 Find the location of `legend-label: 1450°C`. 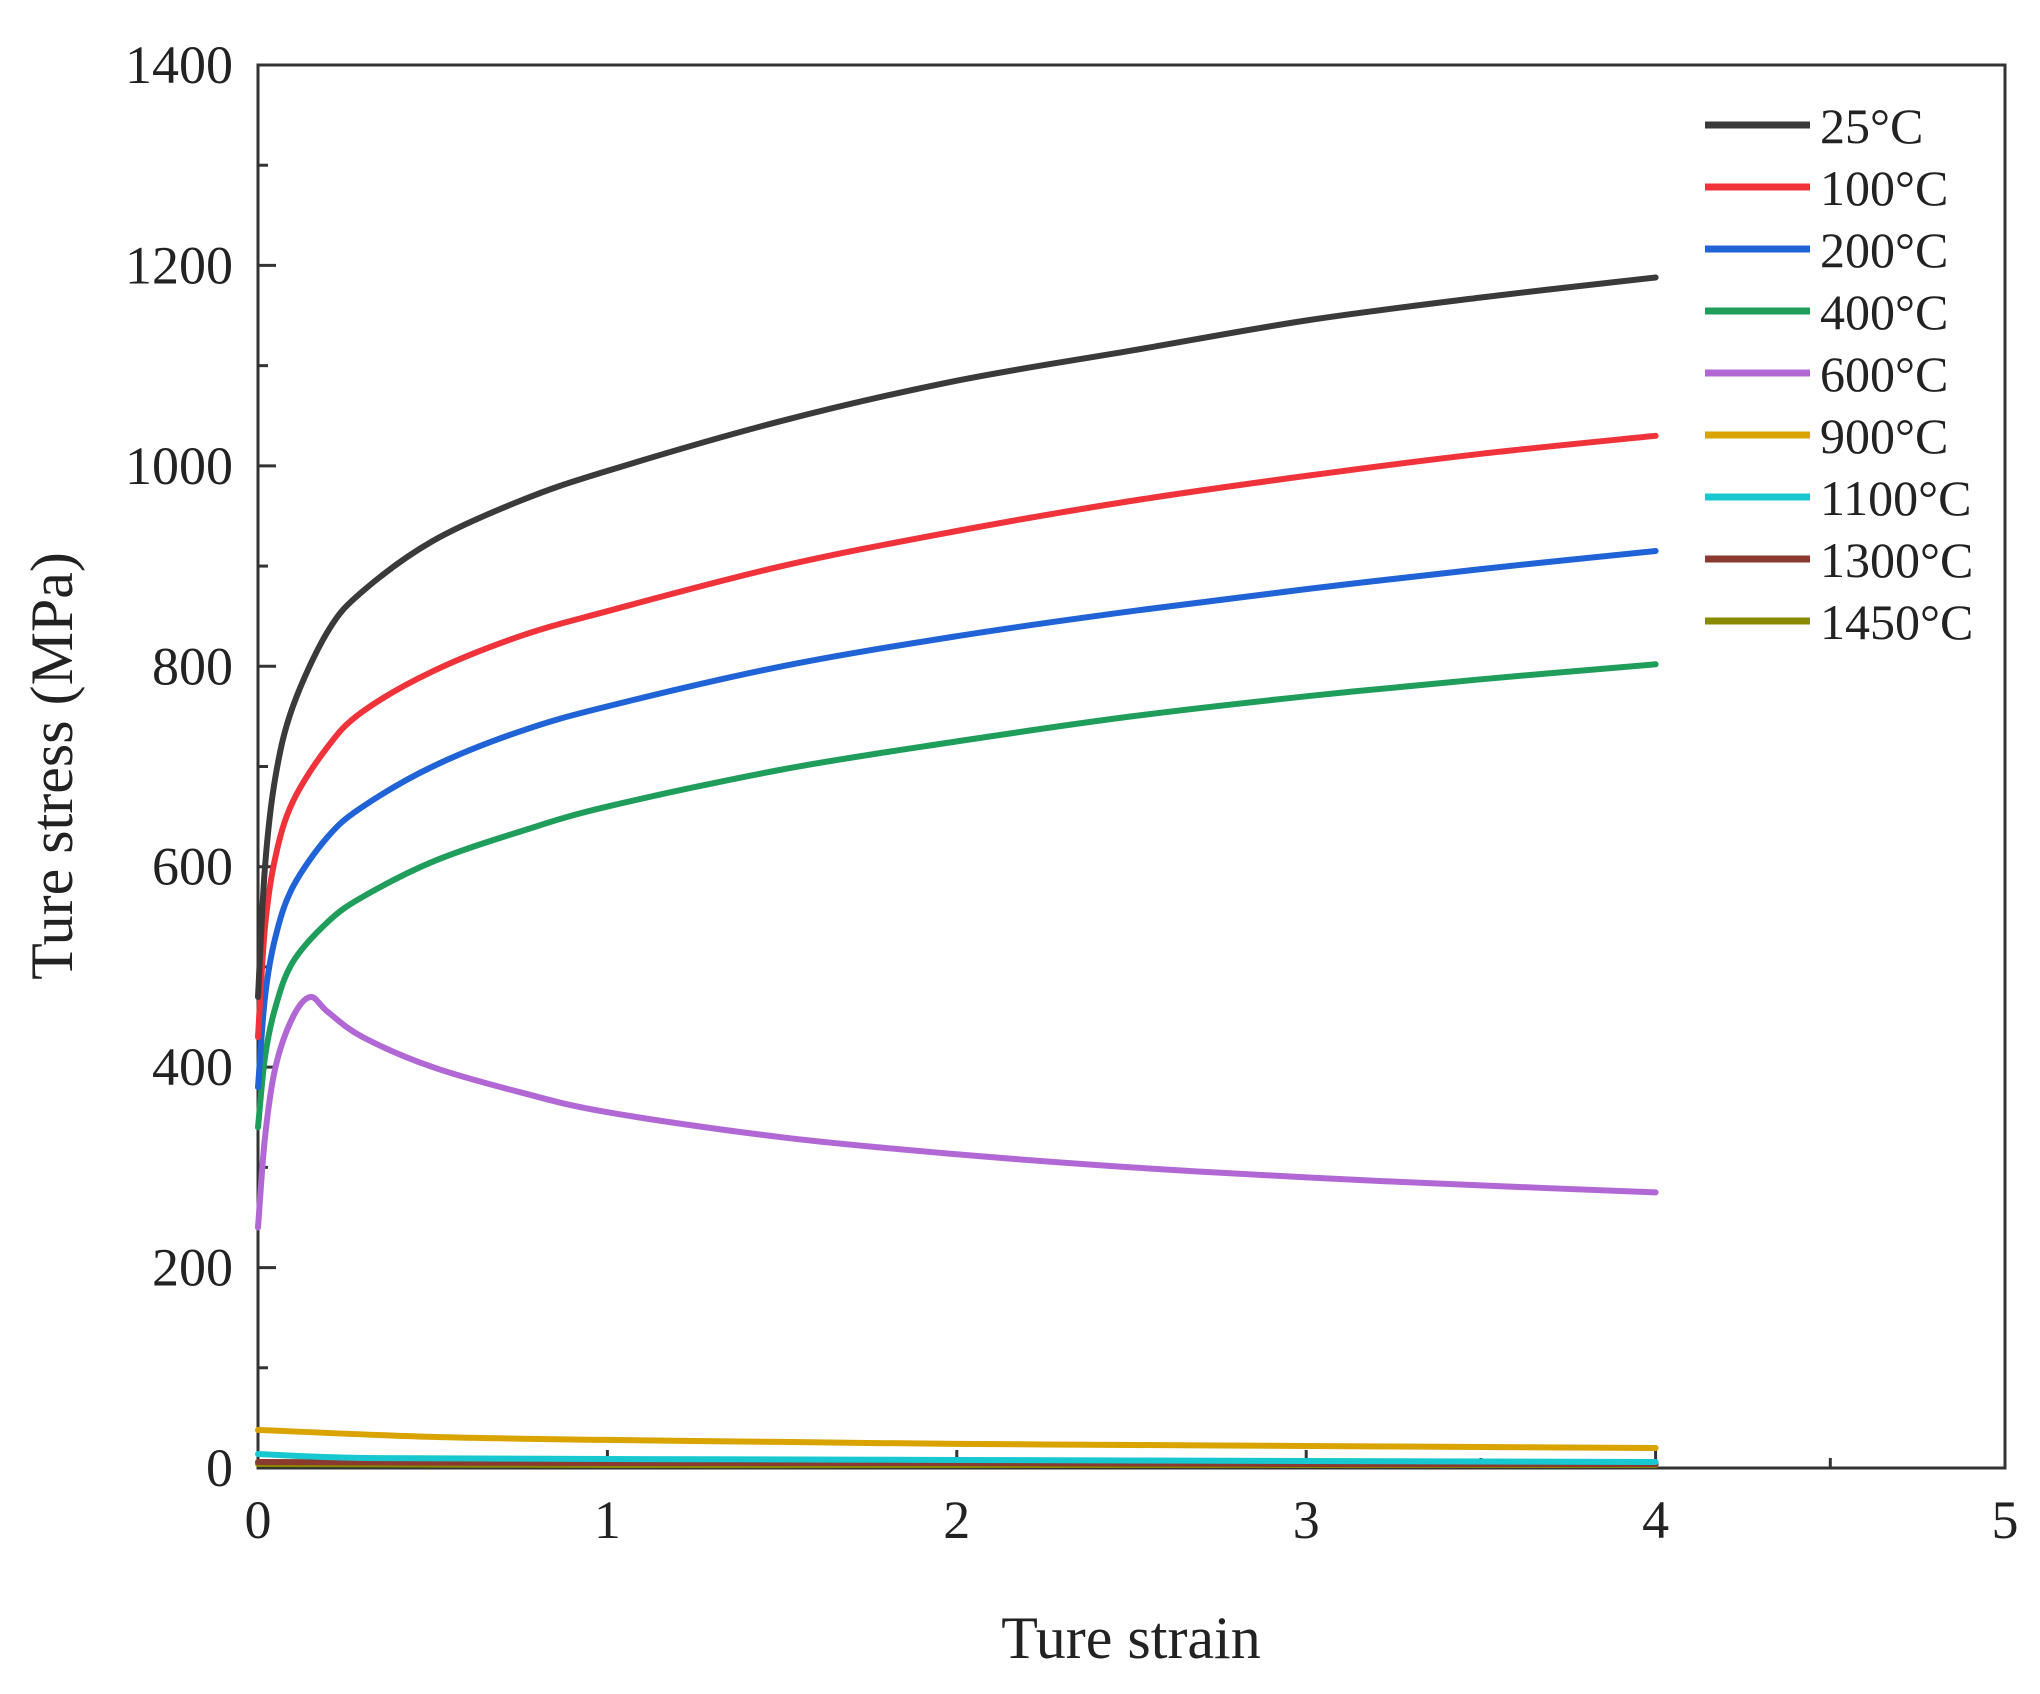

legend-label: 1450°C is located at coordinates (1896, 622).